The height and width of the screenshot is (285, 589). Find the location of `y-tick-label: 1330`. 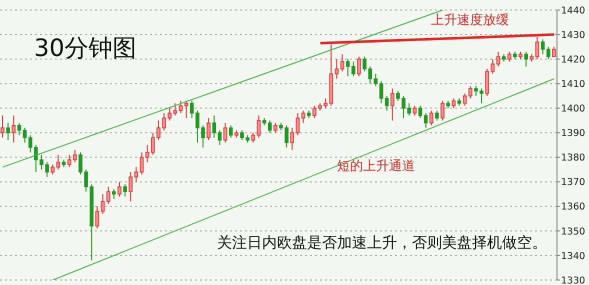

y-tick-label: 1330 is located at coordinates (573, 280).